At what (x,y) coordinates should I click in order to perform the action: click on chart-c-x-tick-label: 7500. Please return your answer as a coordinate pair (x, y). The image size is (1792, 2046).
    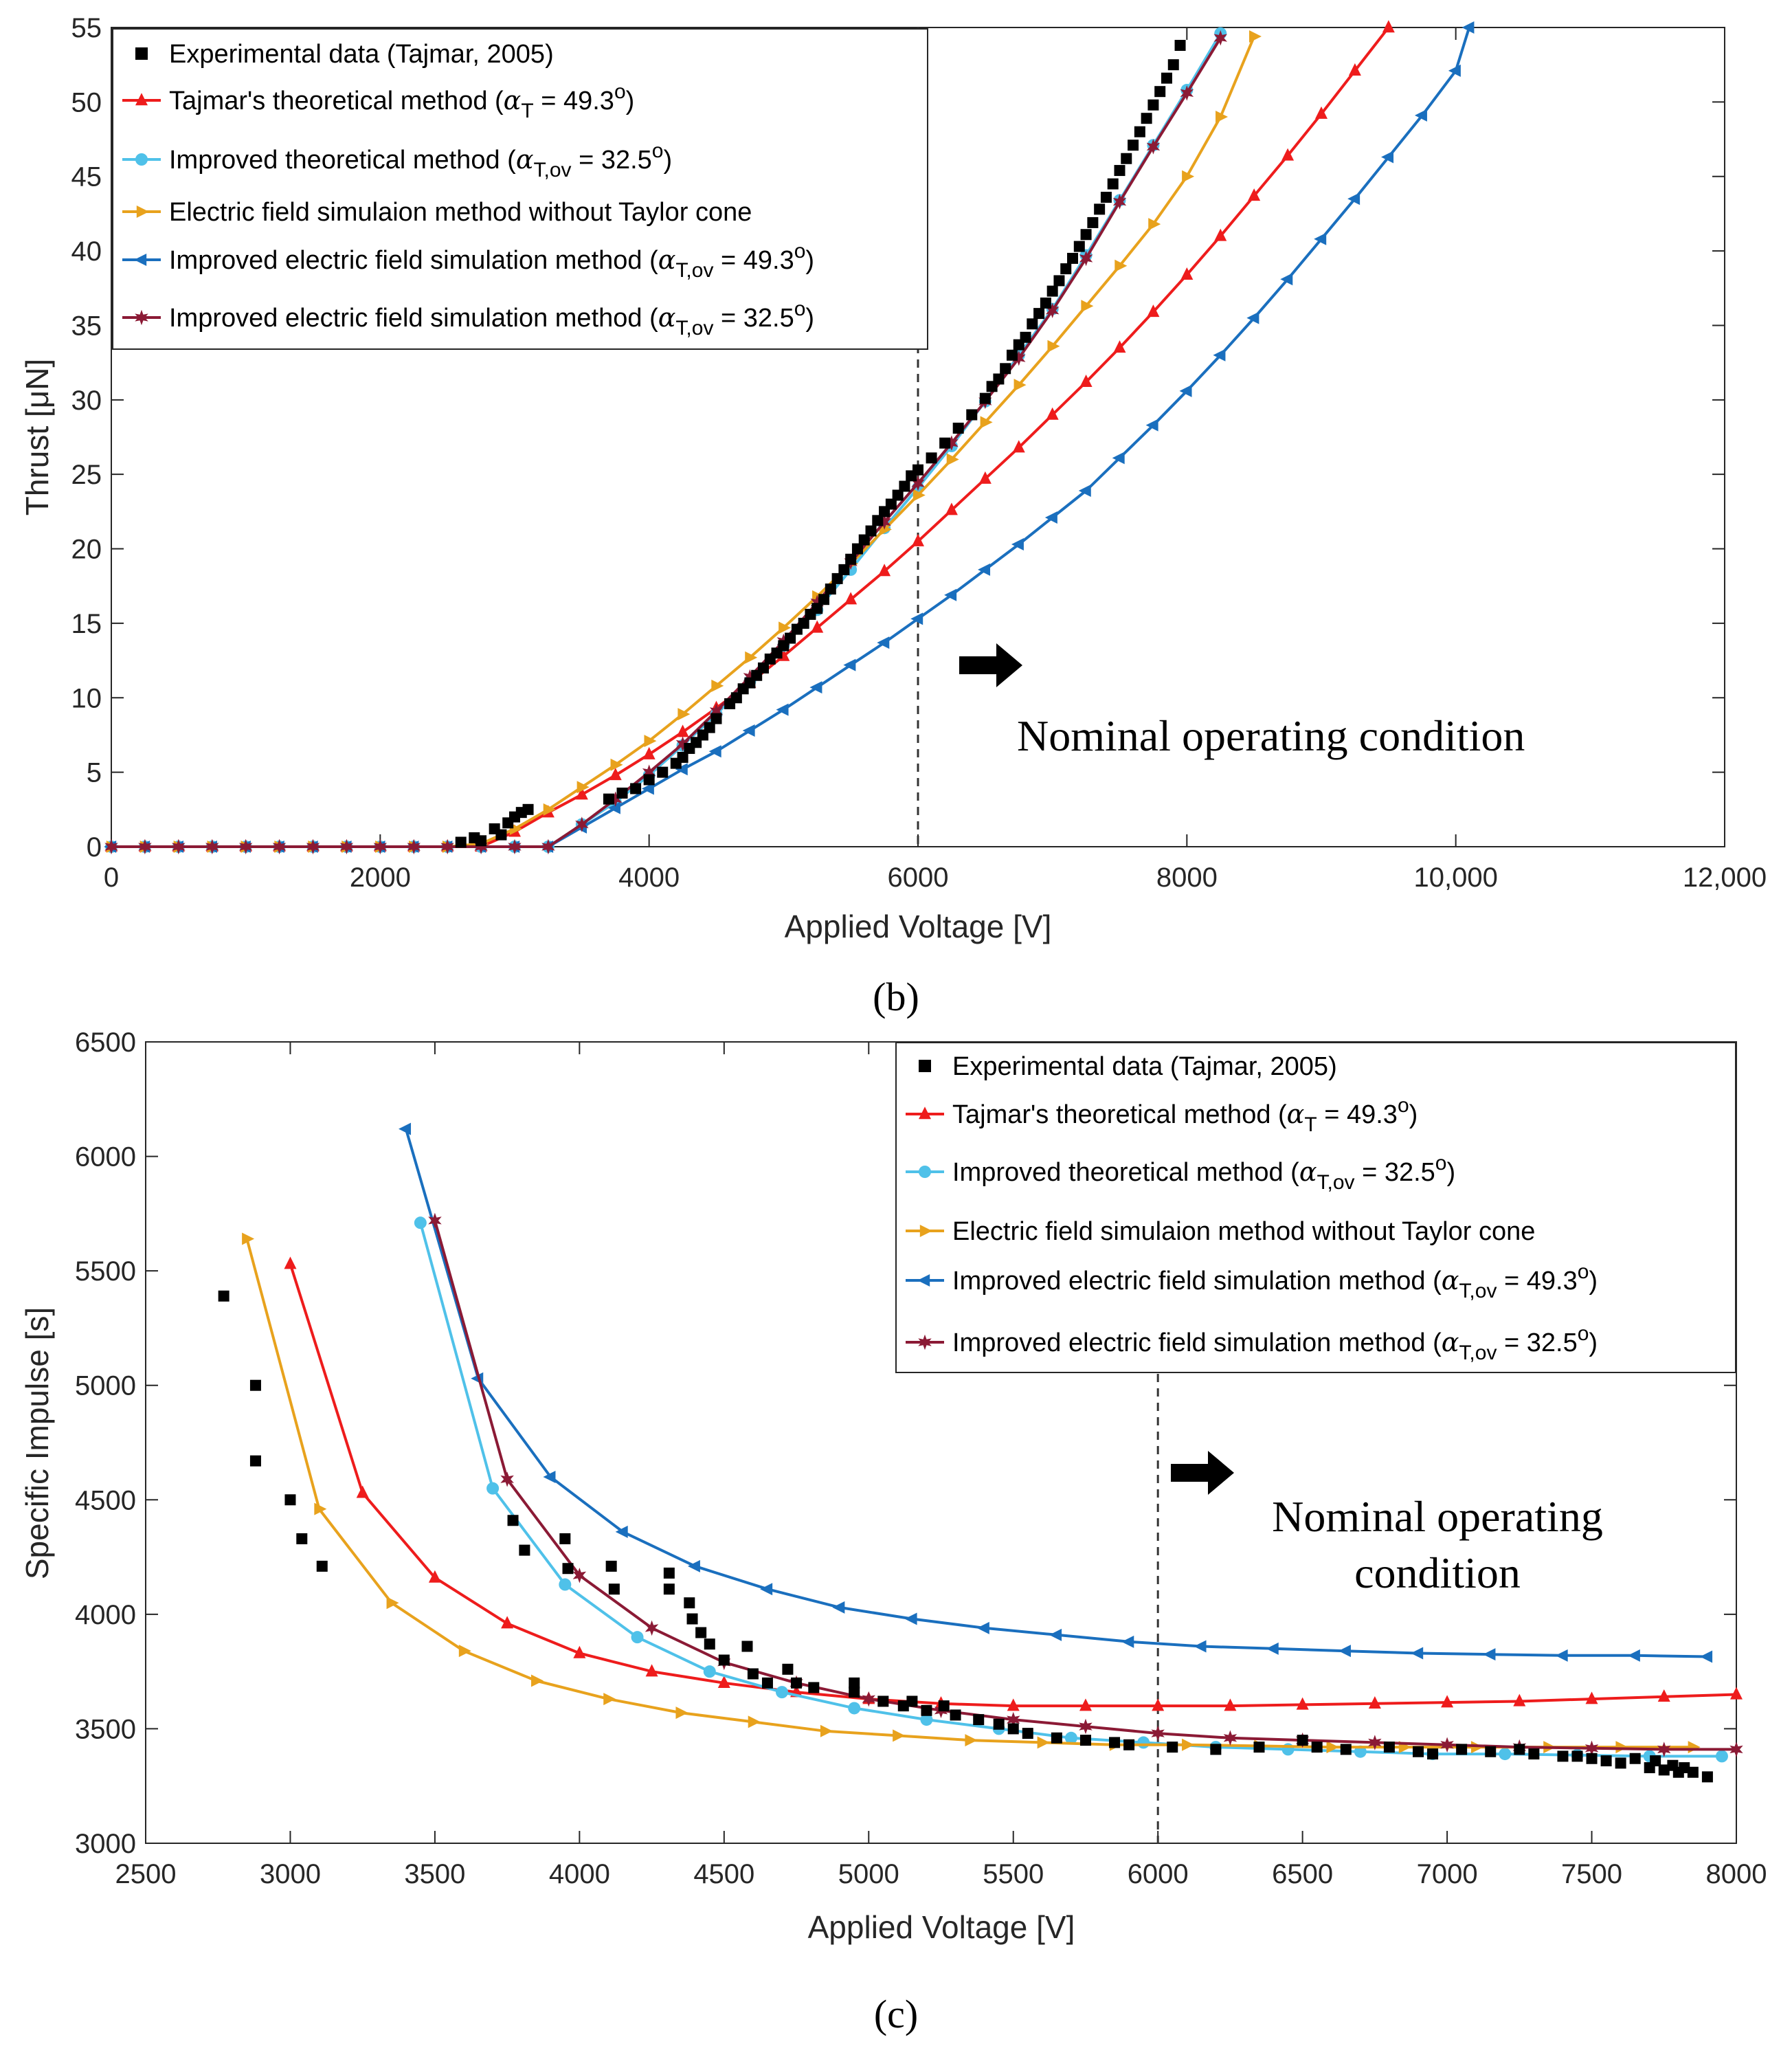
    Looking at the image, I should click on (1591, 1874).